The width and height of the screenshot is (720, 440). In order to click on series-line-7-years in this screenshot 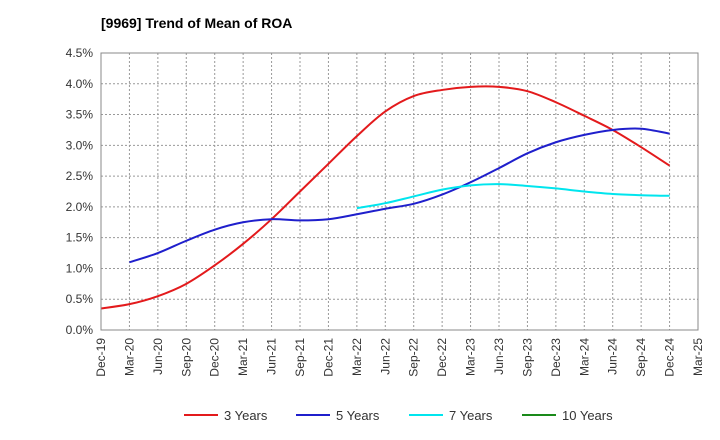, I will do `click(513, 196)`.